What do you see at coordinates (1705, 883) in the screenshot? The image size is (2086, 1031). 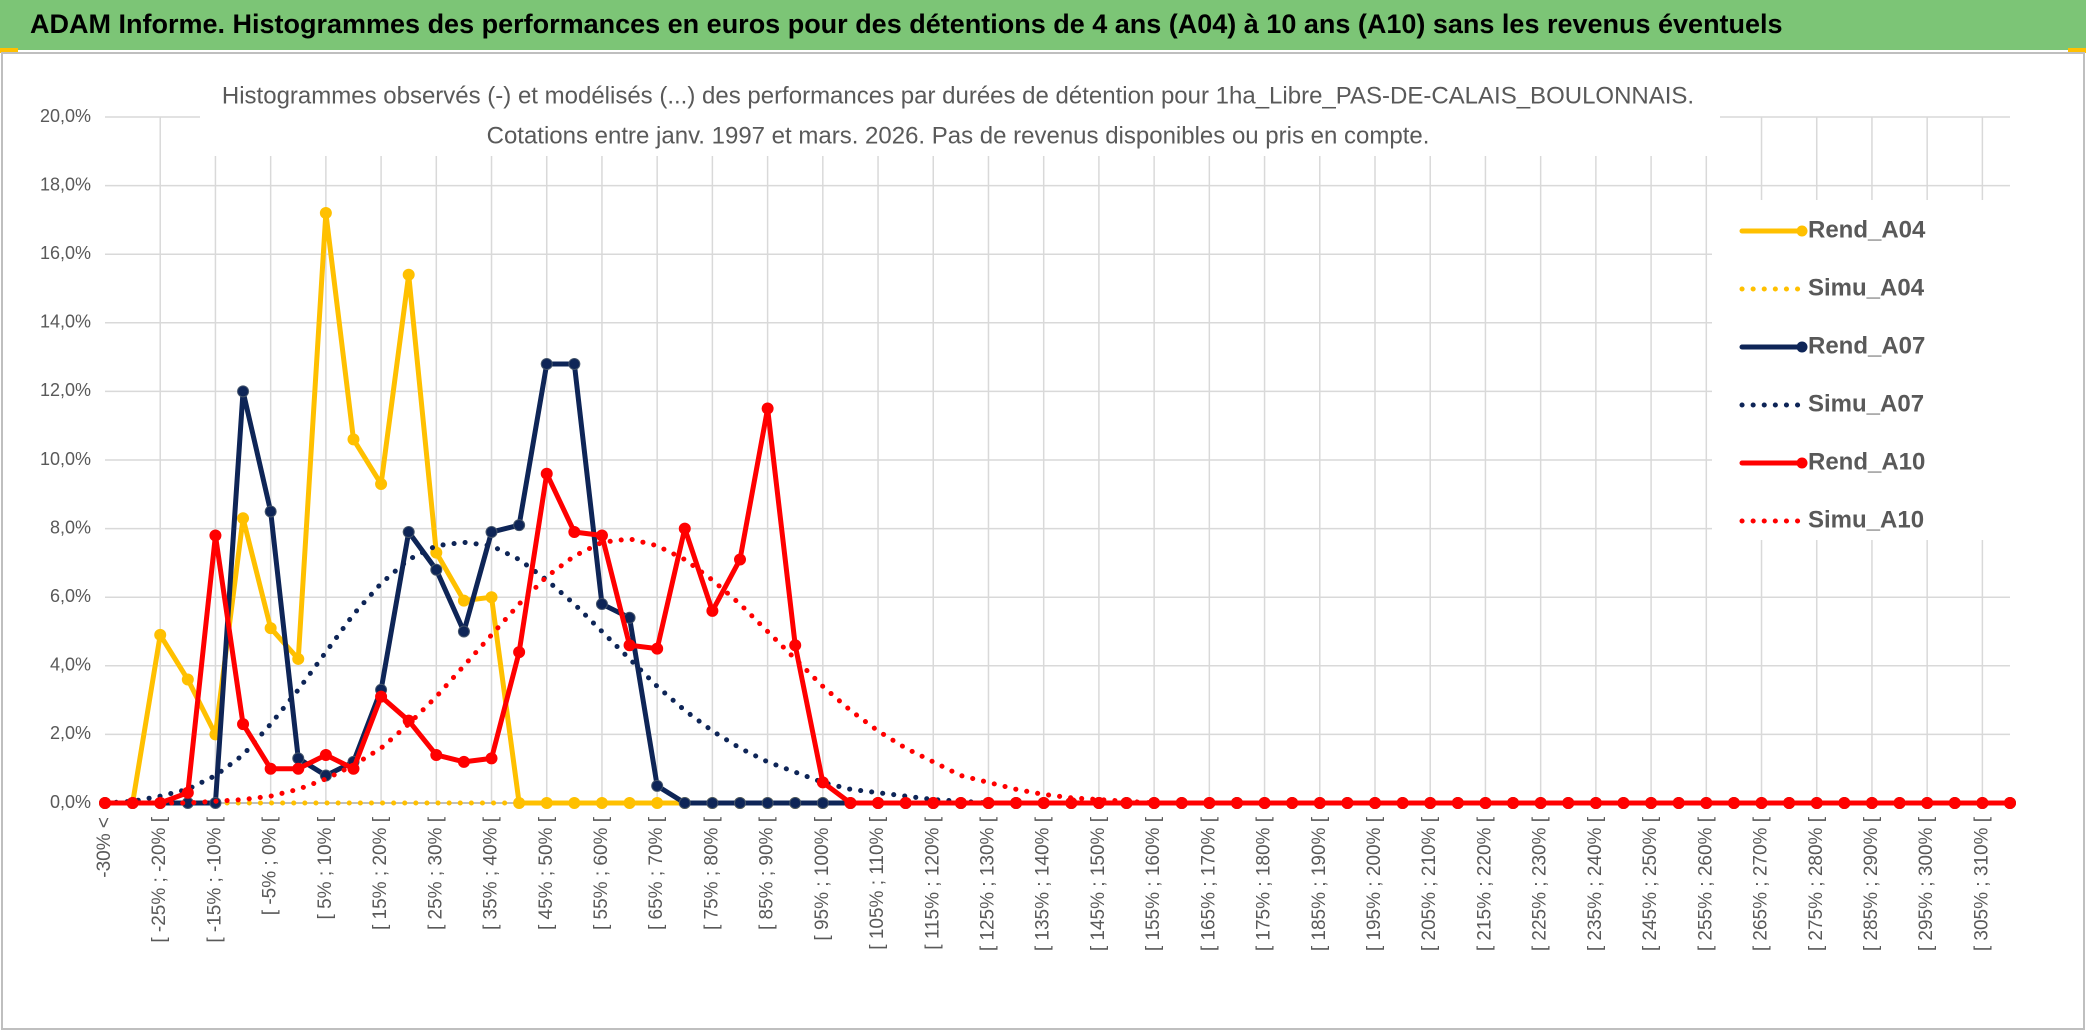 I see `x-tick-label: [ 255% ; 260% [` at bounding box center [1705, 883].